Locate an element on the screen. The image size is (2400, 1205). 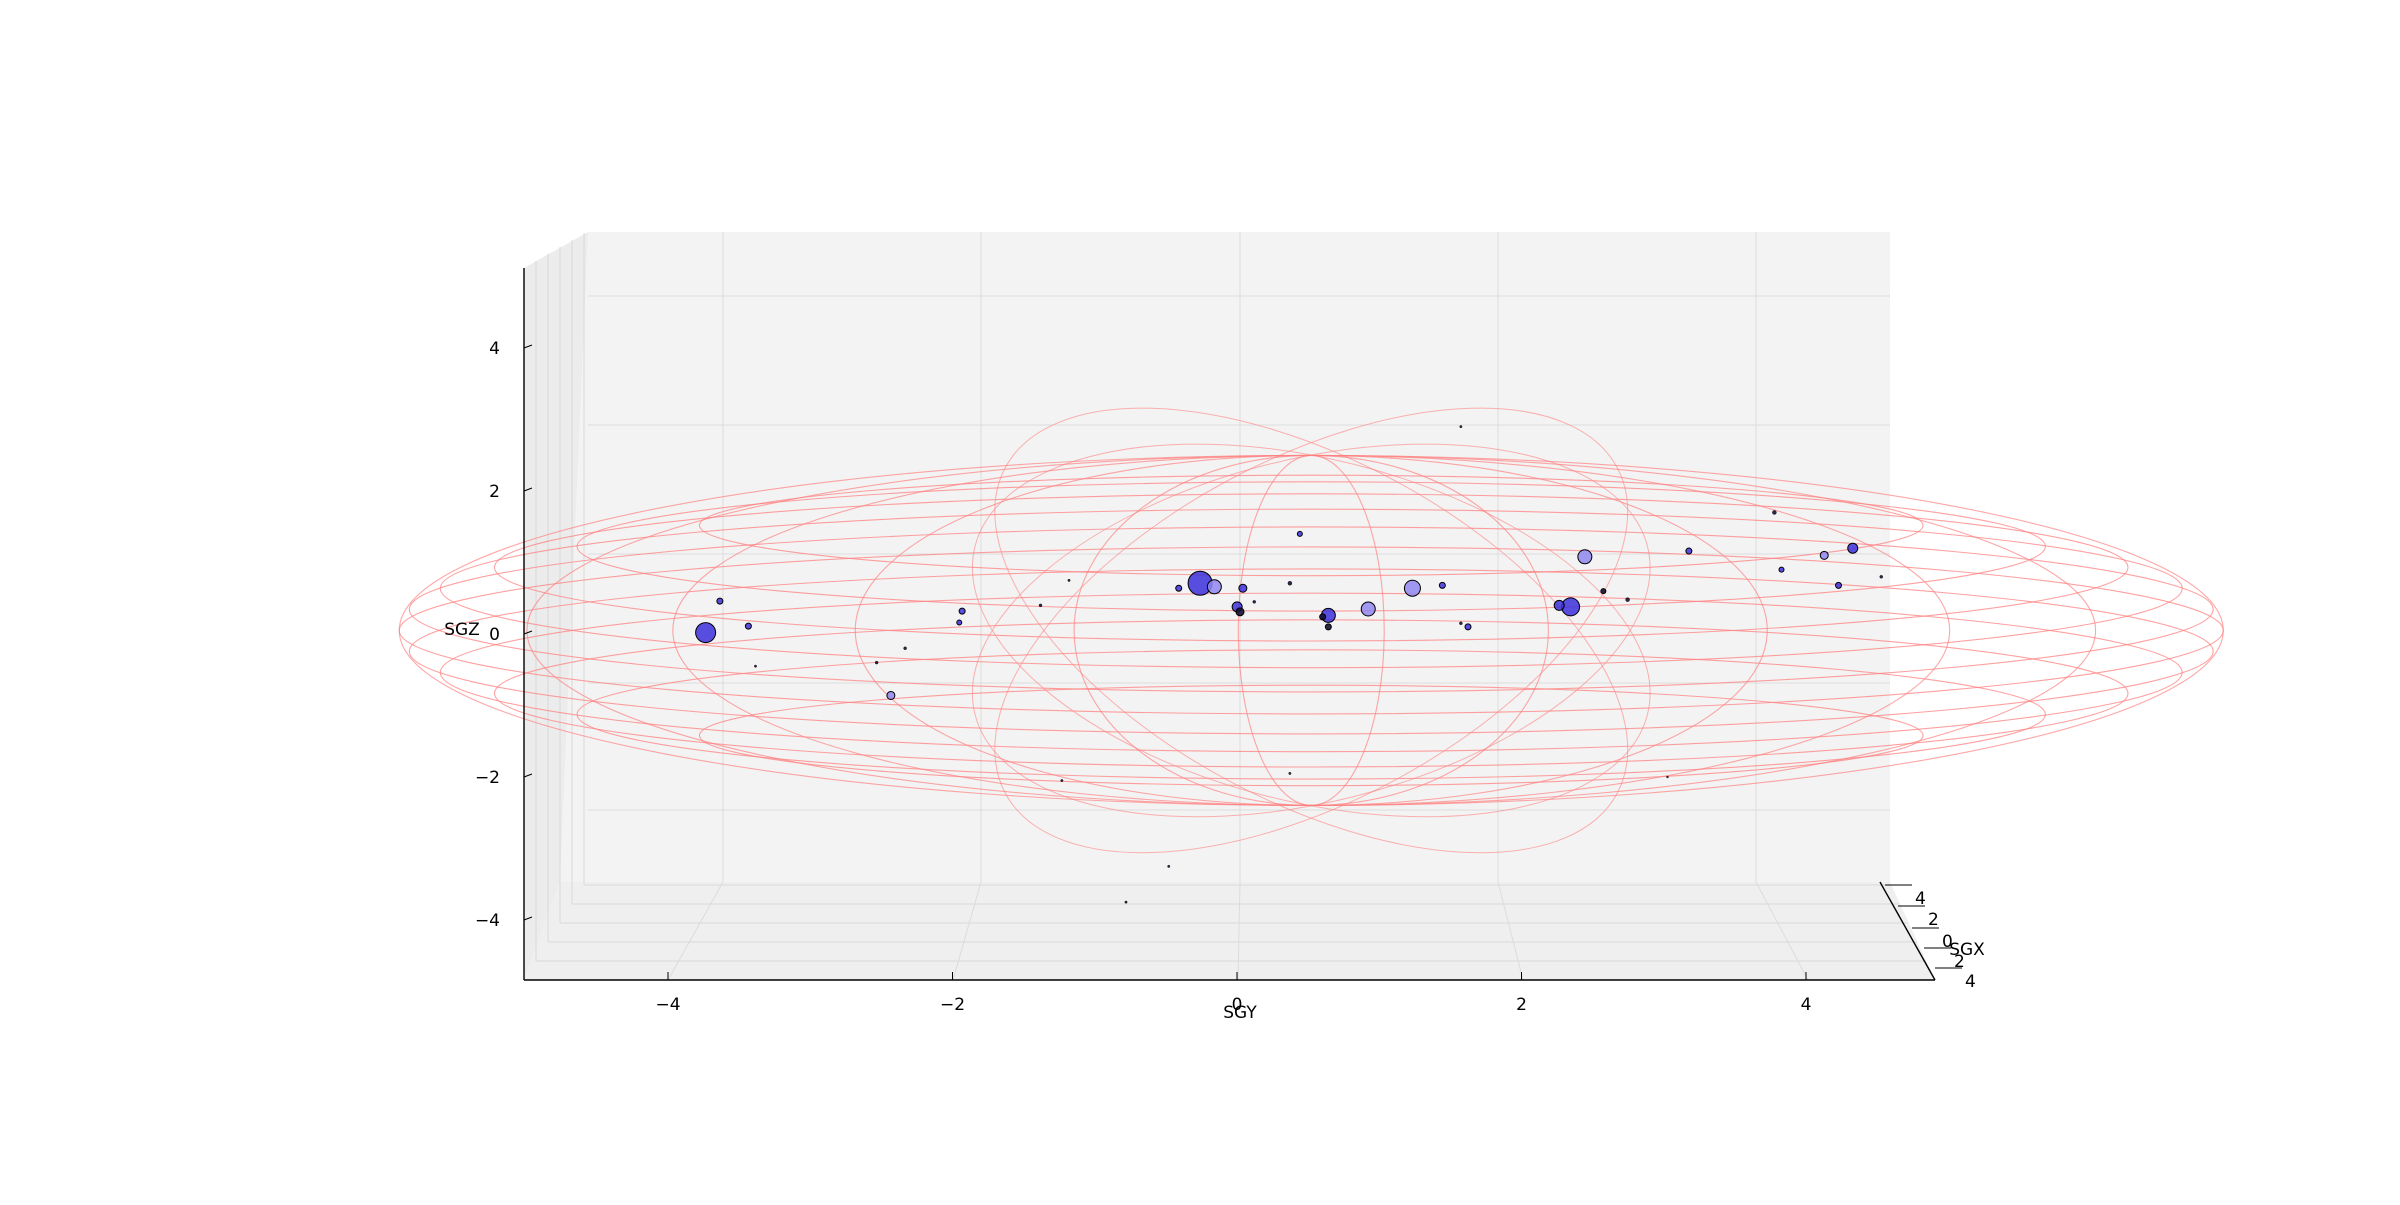
sgz-tick-label: 0 is located at coordinates (494, 635).